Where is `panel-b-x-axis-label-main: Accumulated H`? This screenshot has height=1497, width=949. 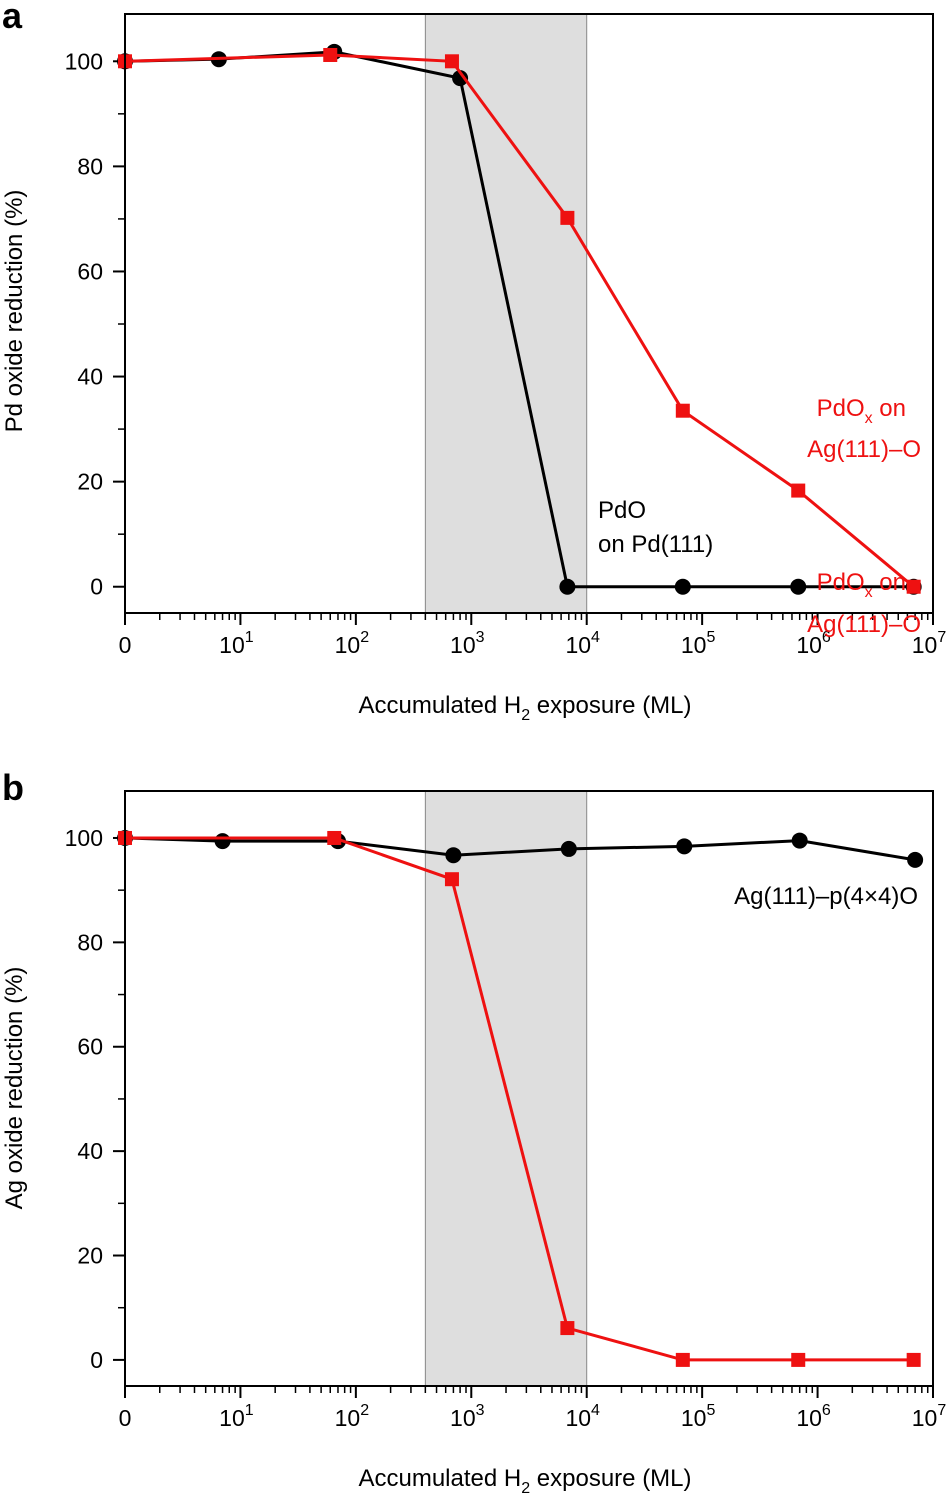
panel-b-x-axis-label-main: Accumulated H is located at coordinates (439, 1478).